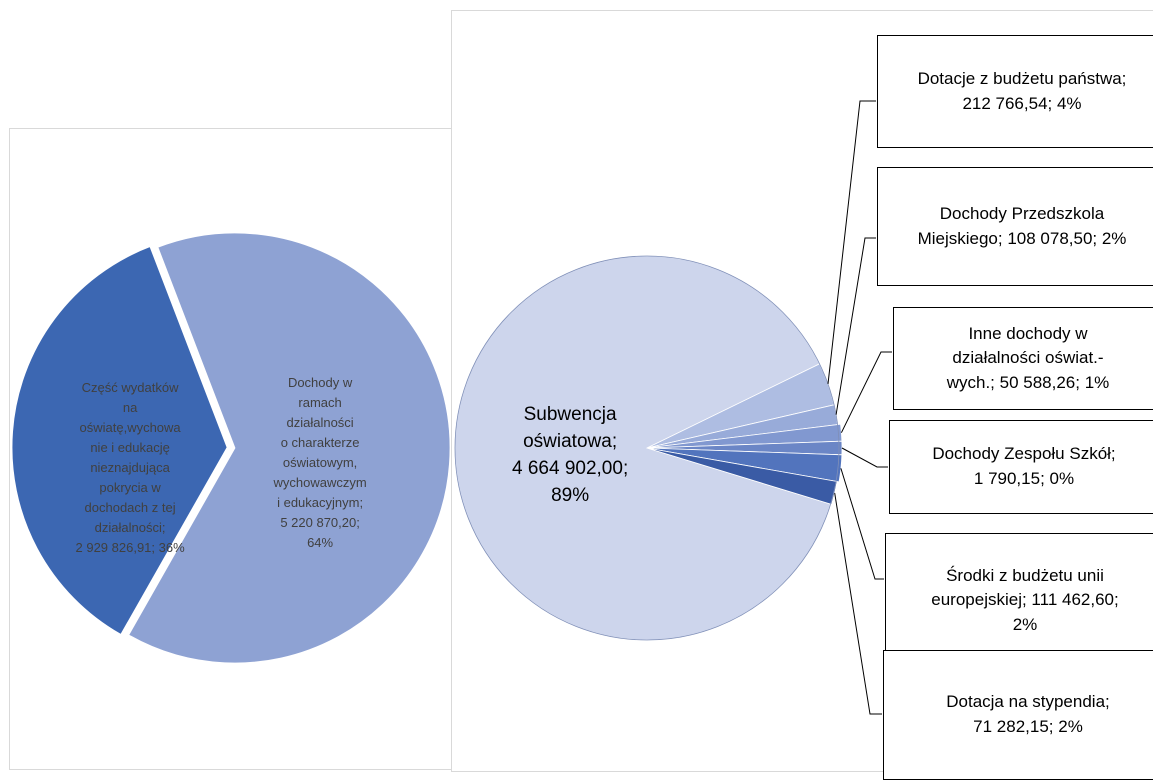  I want to click on right-pie-label-1-line-4: 89%, so click(570, 495).